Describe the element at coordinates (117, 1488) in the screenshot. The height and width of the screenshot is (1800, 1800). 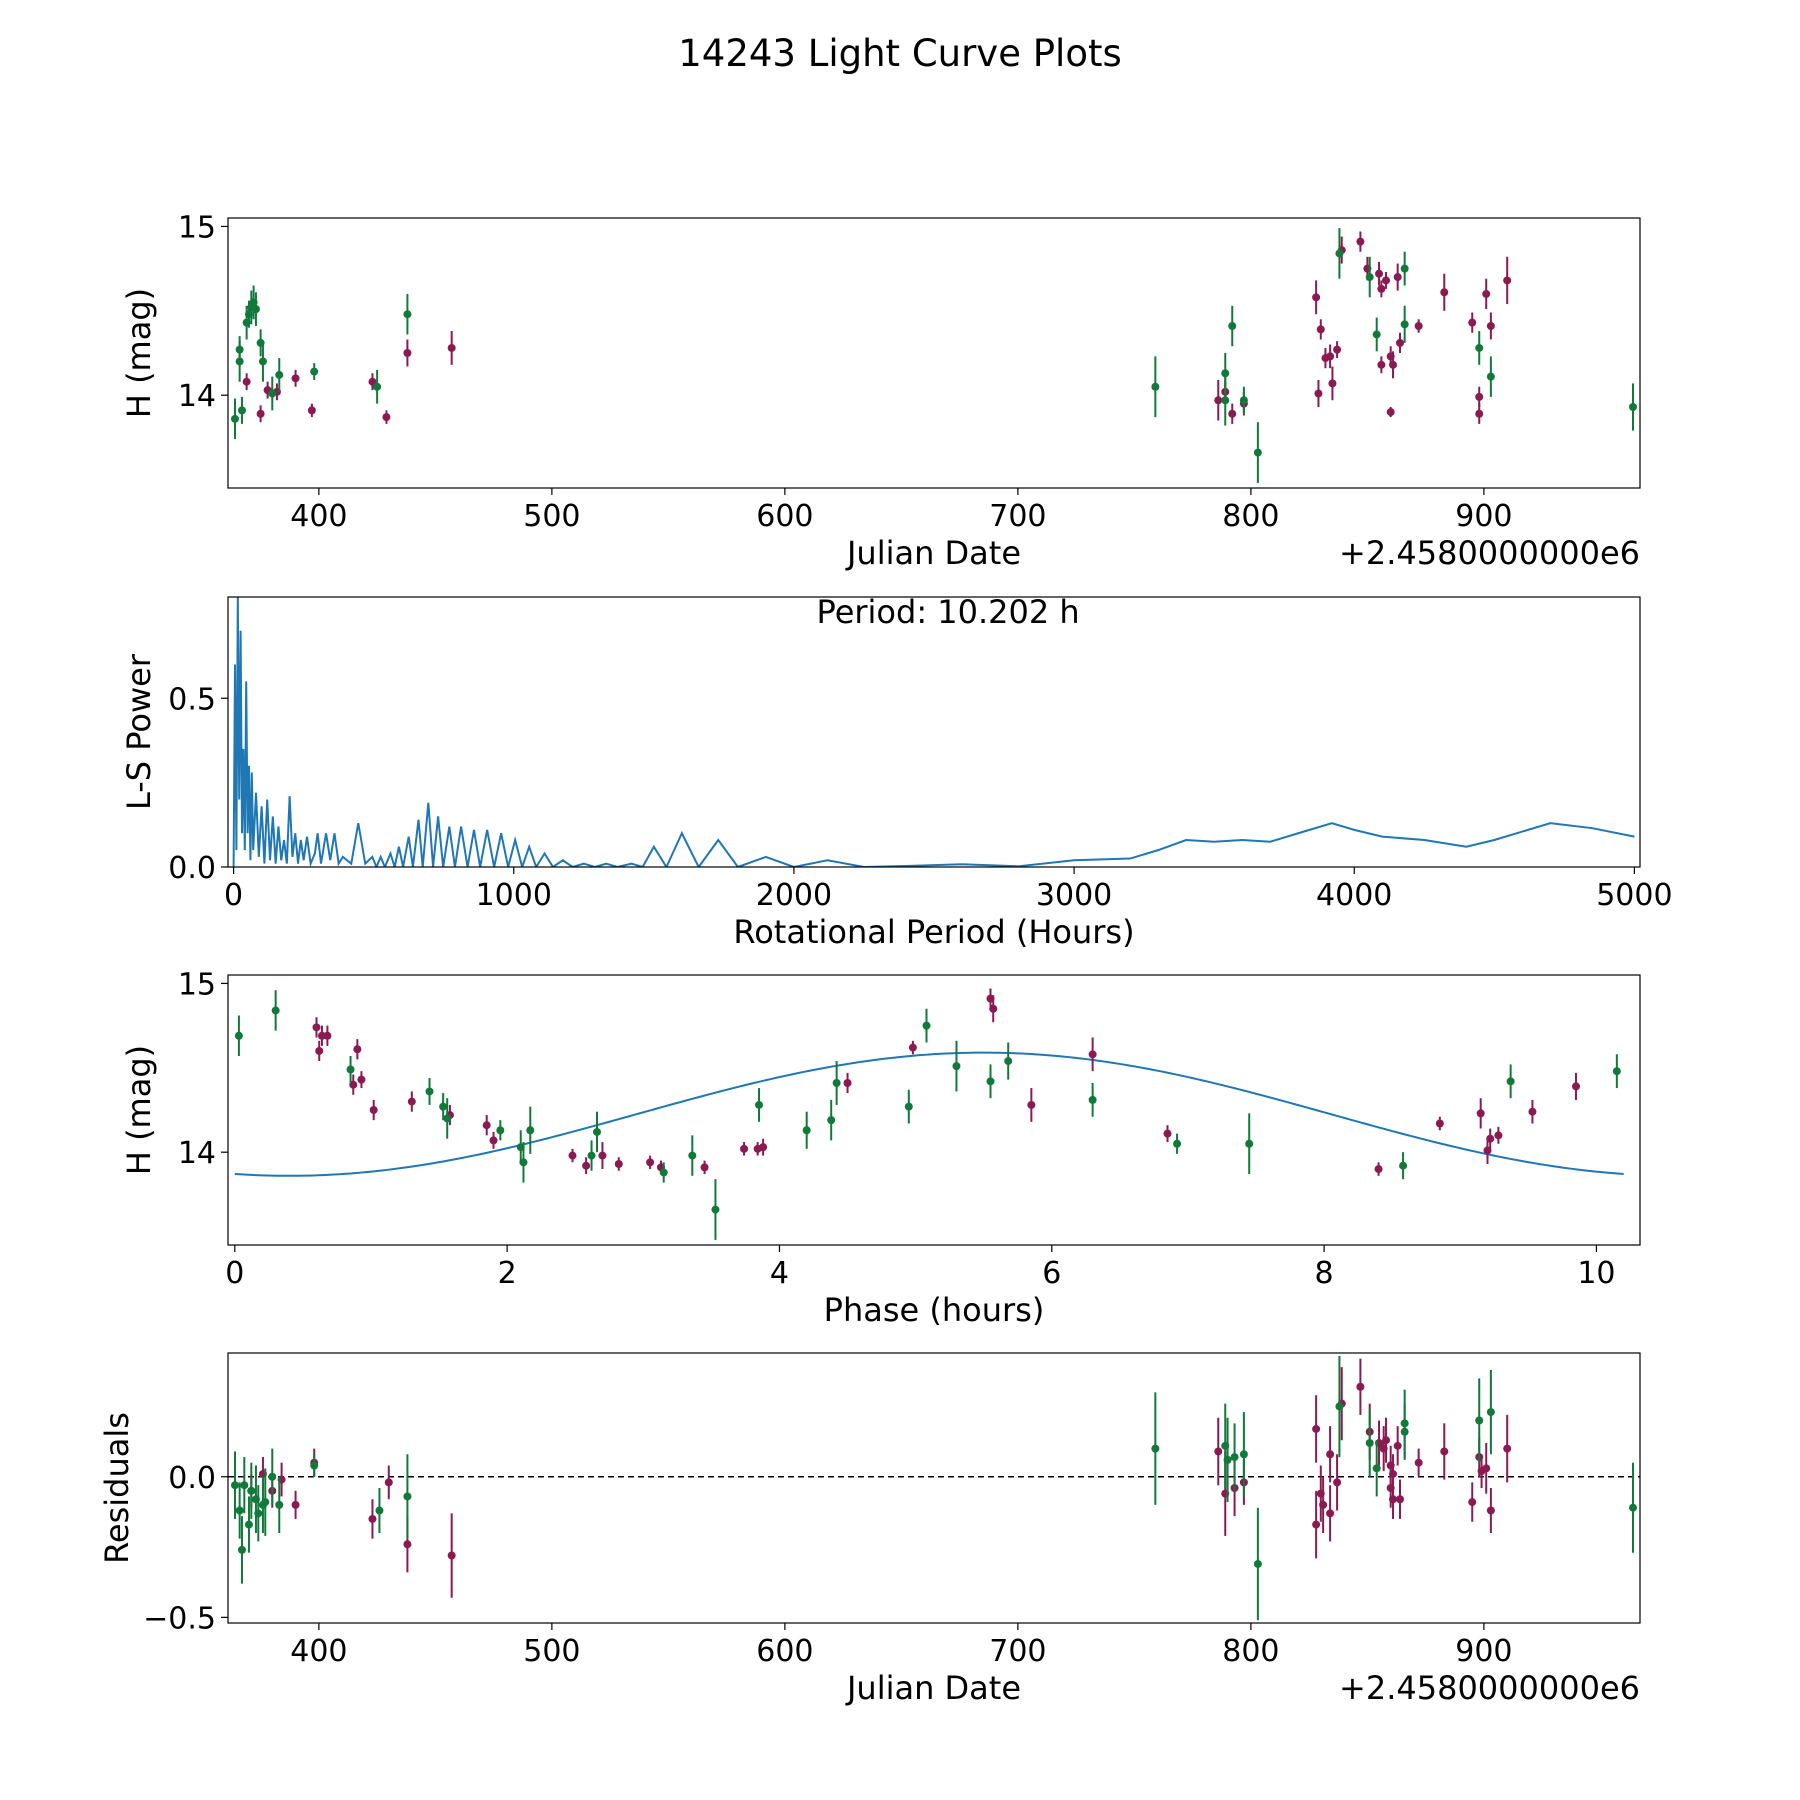
I see `residuals-y-axis-label: Residuals` at that location.